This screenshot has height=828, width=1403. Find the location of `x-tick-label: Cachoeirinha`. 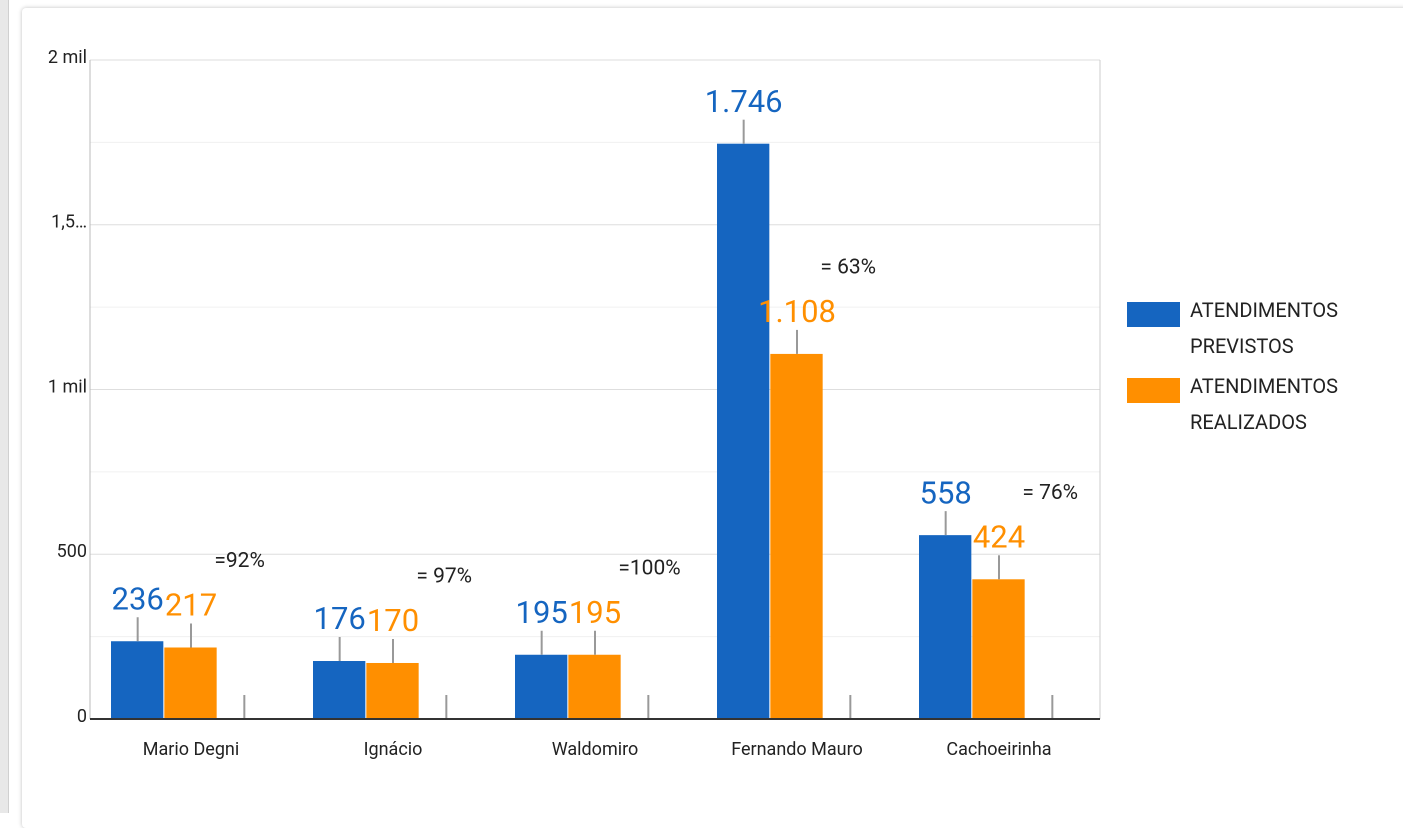

x-tick-label: Cachoeirinha is located at coordinates (998, 749).